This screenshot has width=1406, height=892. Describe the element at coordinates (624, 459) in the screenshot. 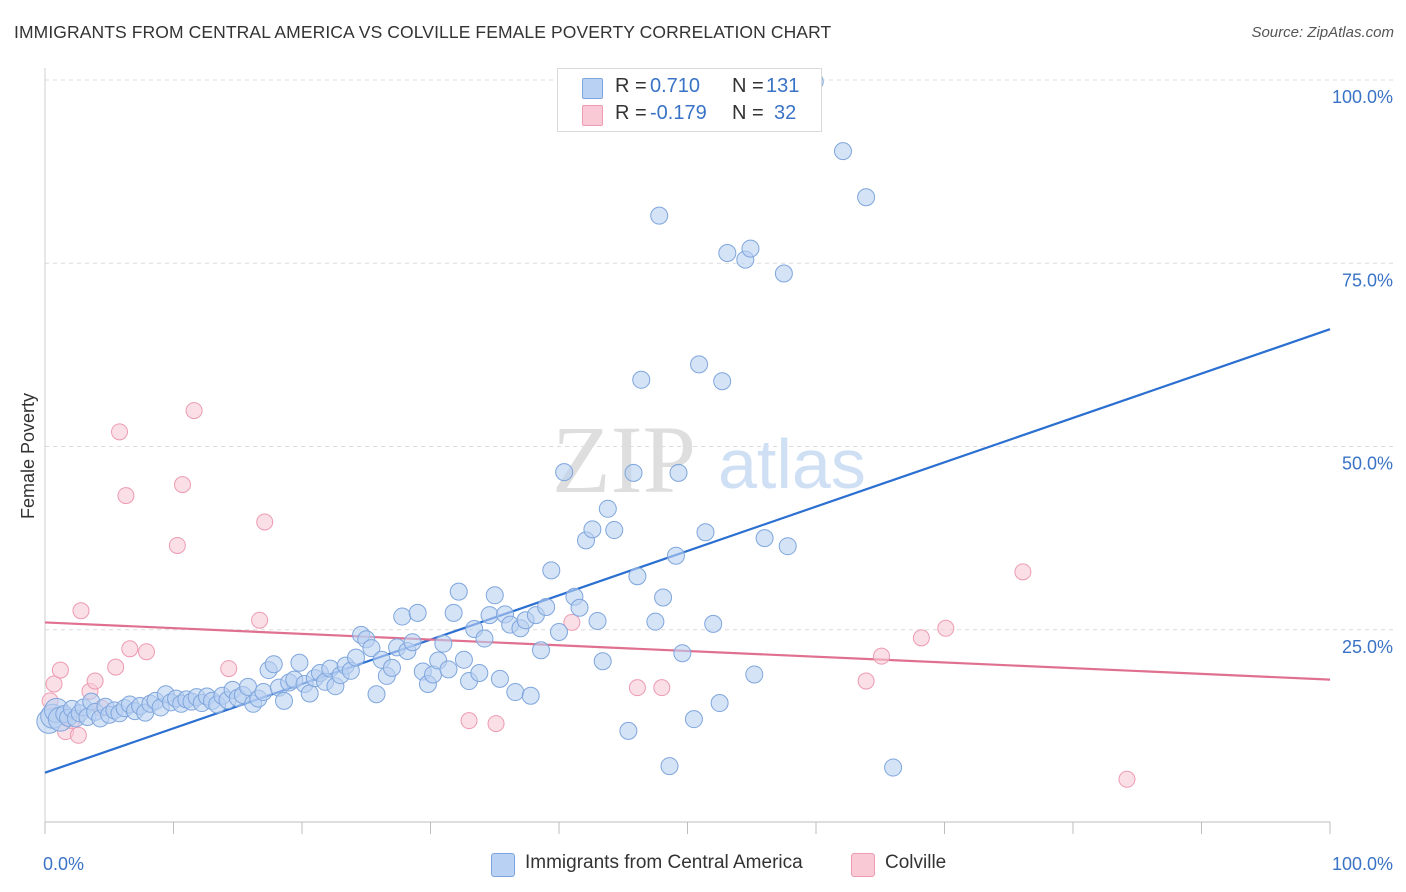

I see `watermark-zip: ZIP` at that location.